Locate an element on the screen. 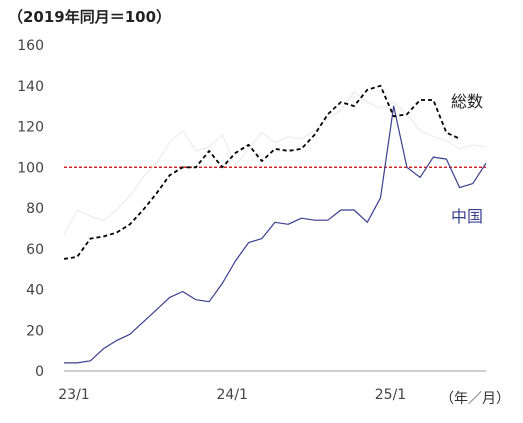  series-label-total: 総数 is located at coordinates (467, 101).